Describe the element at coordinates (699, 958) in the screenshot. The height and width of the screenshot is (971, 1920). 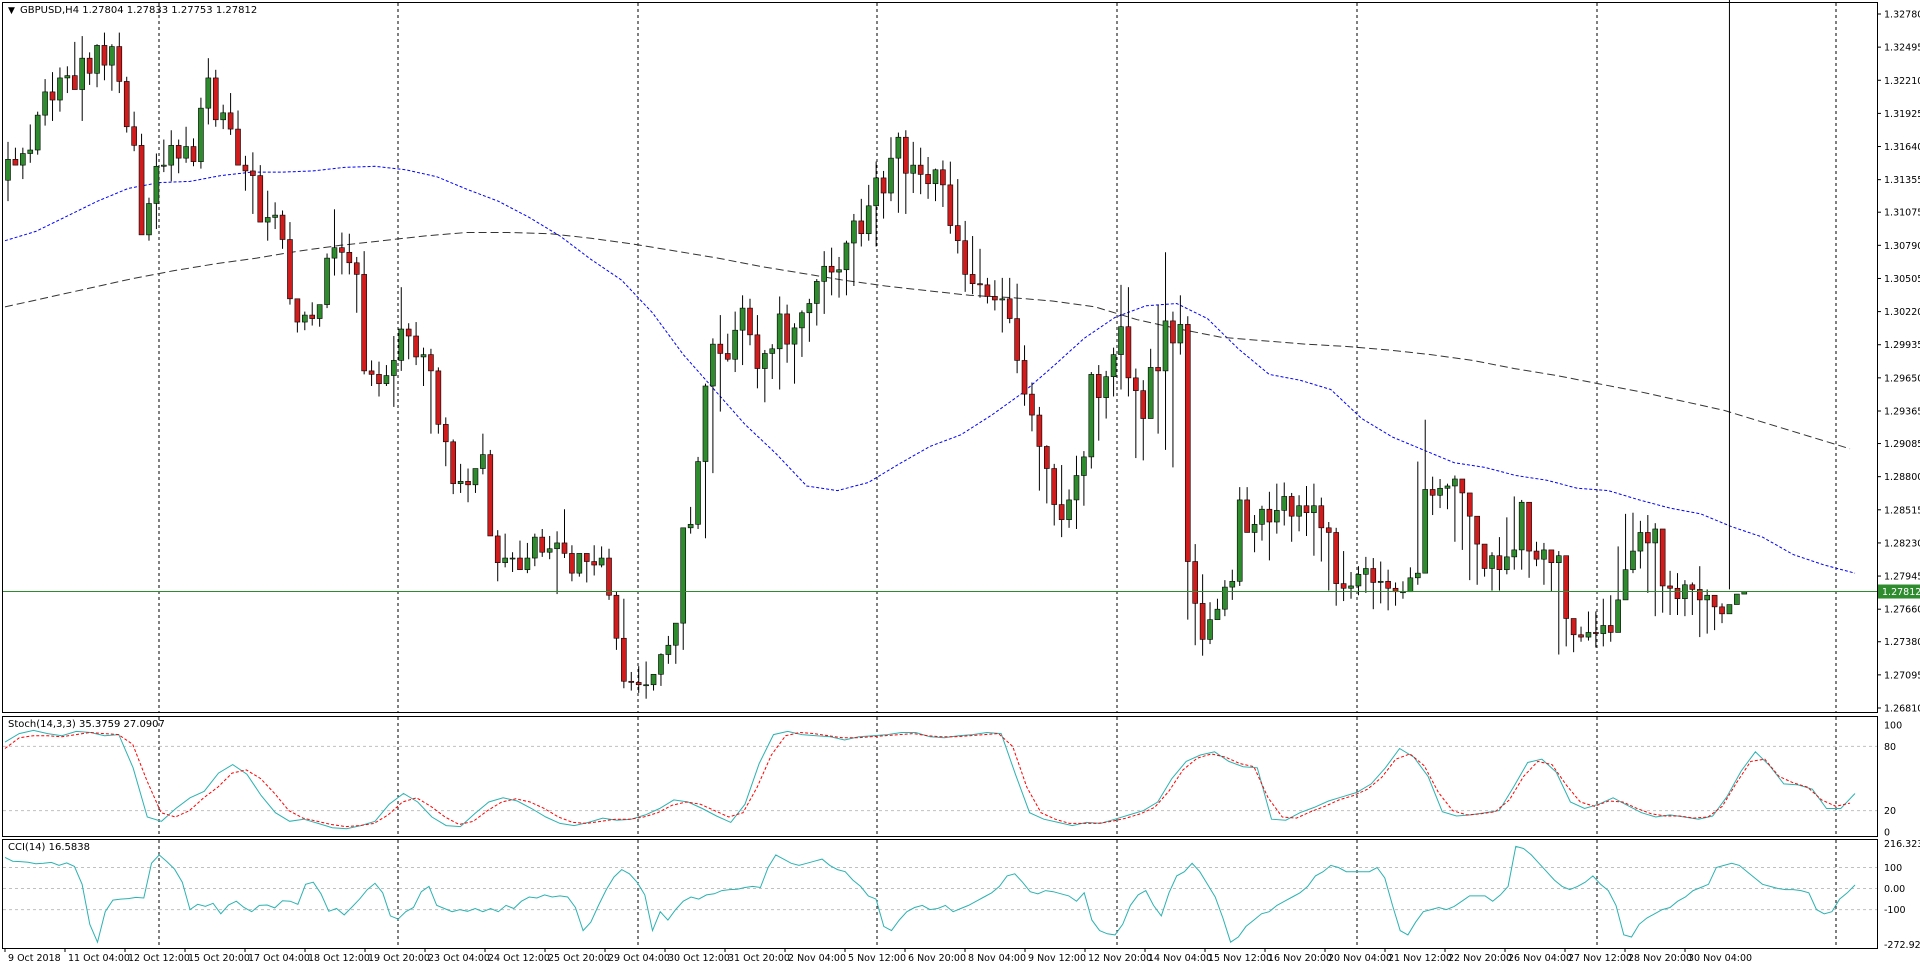
I see `time-tick-label: 30 Oct 12:00` at that location.